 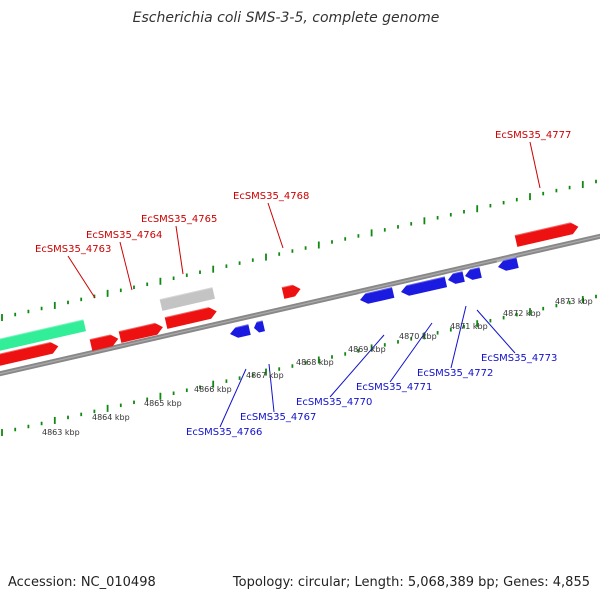 I want to click on reverse-gene-label: EcSMS35_4767, so click(x=278, y=417).